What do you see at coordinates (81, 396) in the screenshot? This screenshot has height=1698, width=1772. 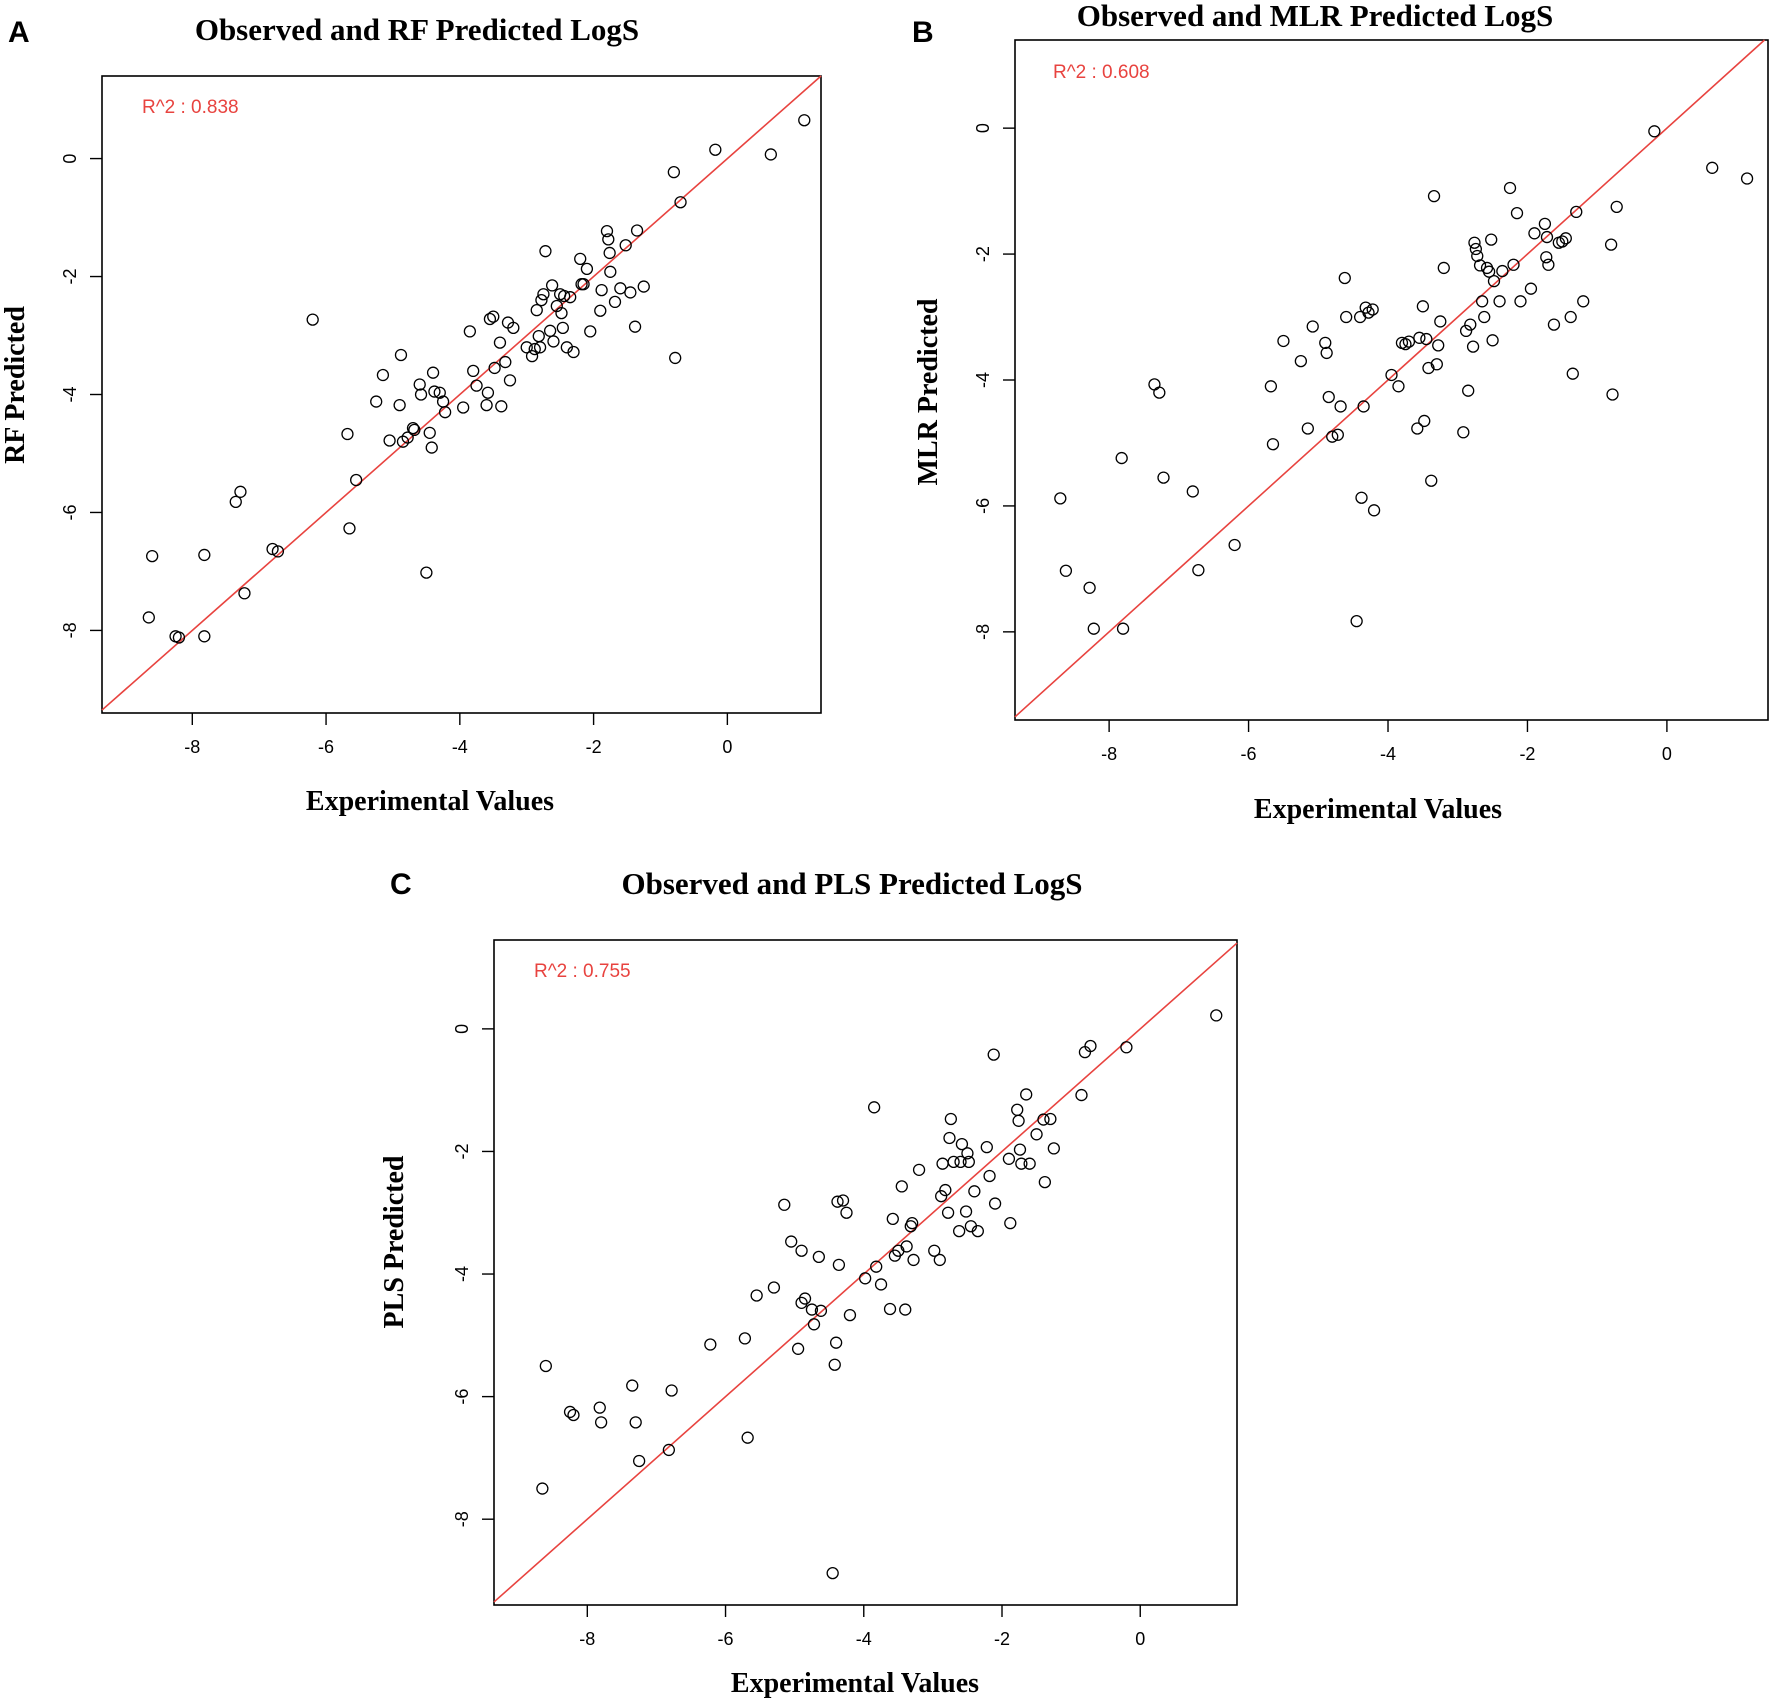 I see `y-axis-a: -8 -6 -4 -2 0` at bounding box center [81, 396].